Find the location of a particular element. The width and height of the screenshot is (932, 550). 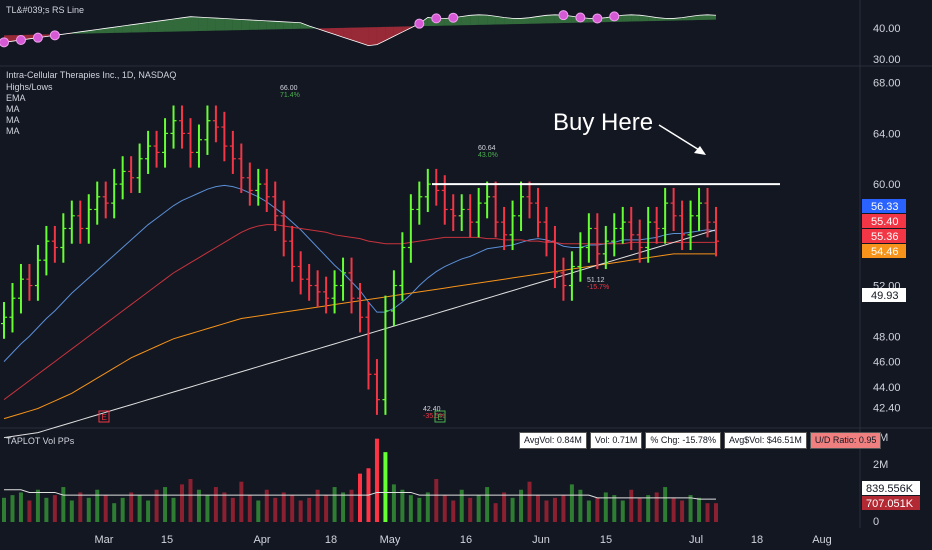

legend-ma-2: MA is located at coordinates (13, 120).